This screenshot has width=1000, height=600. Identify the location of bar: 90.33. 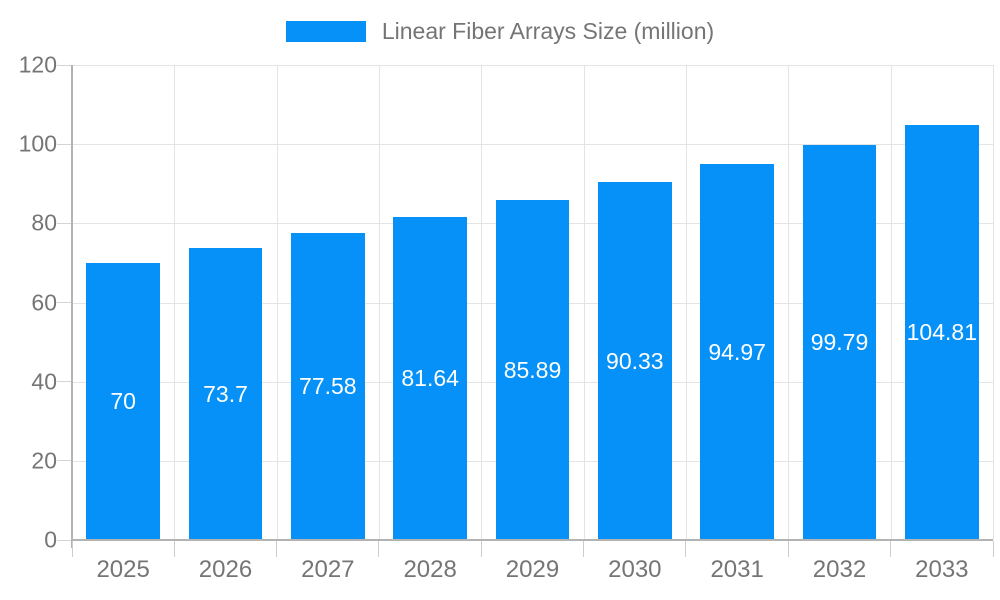
(634, 361).